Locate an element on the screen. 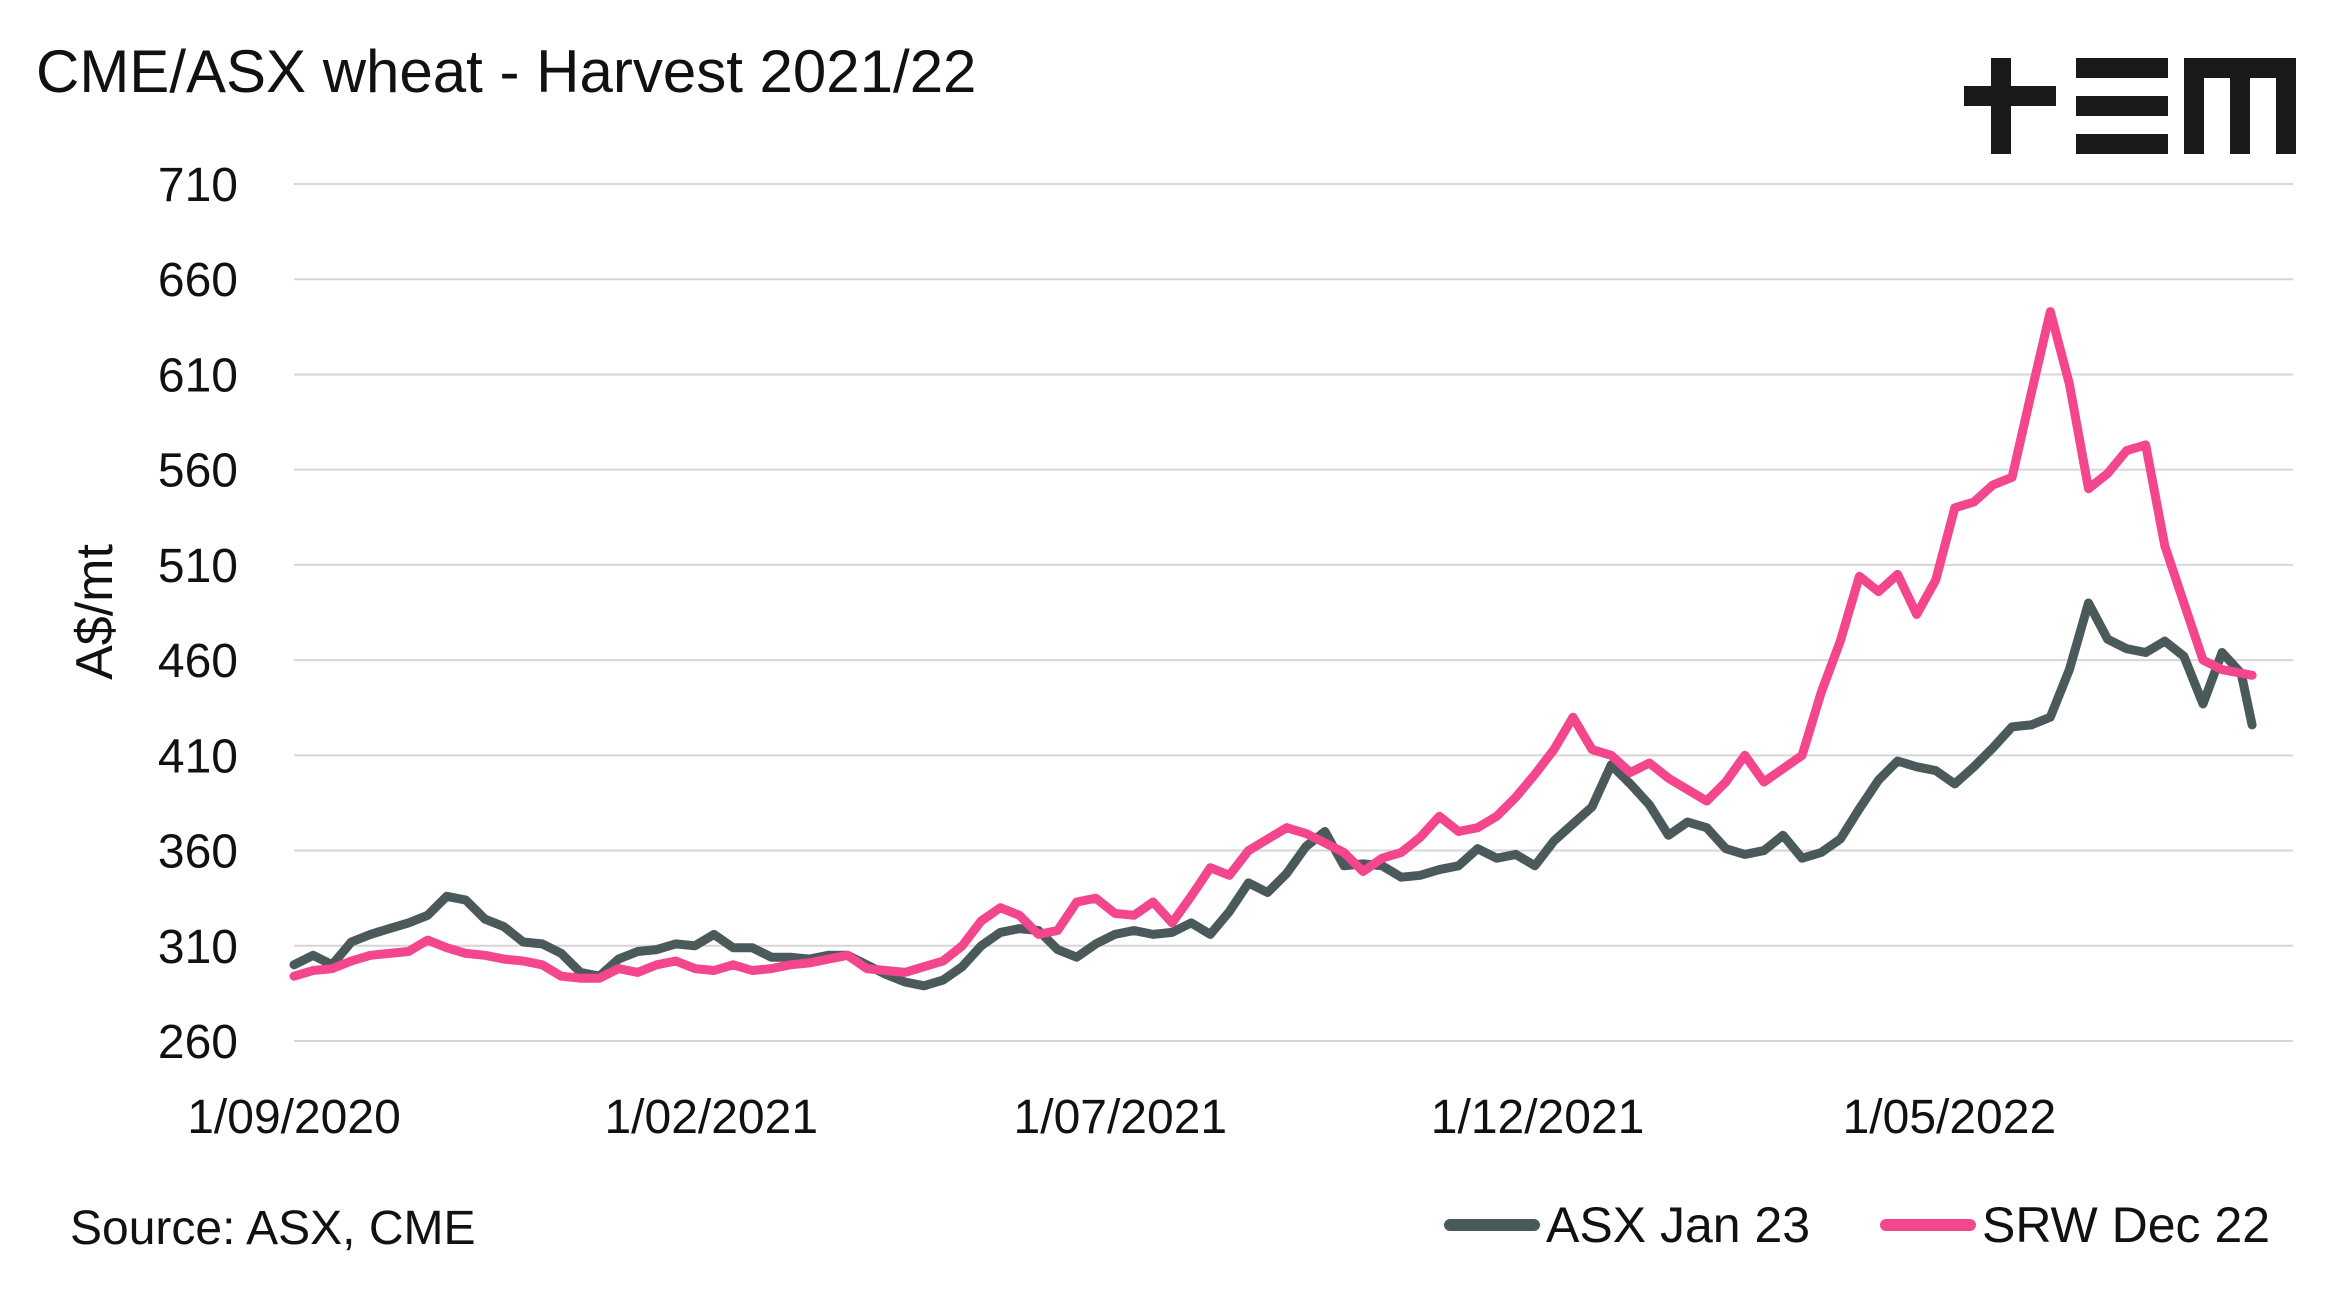 This screenshot has height=1302, width=2342. x-tick-label: 1/07/2021 is located at coordinates (1121, 1117).